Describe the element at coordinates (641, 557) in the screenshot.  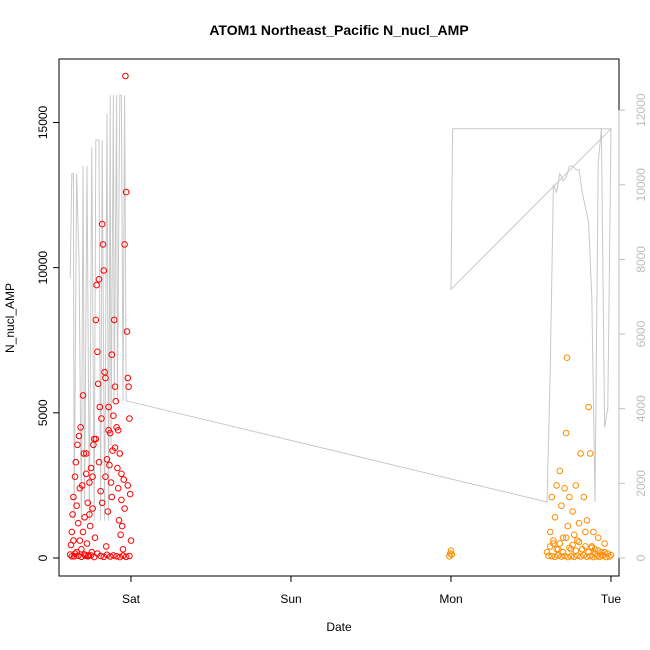
I see `y2-tick-label: 0` at that location.